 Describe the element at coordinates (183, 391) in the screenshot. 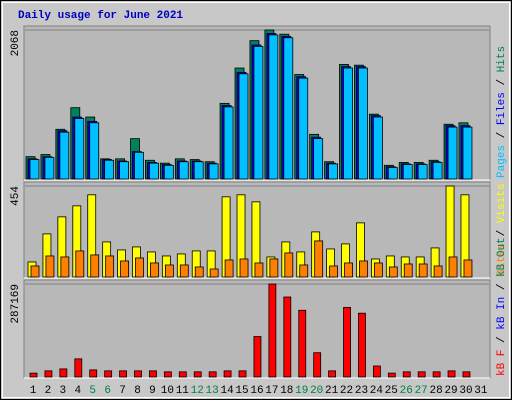

I see `x-tick-label: 11` at that location.